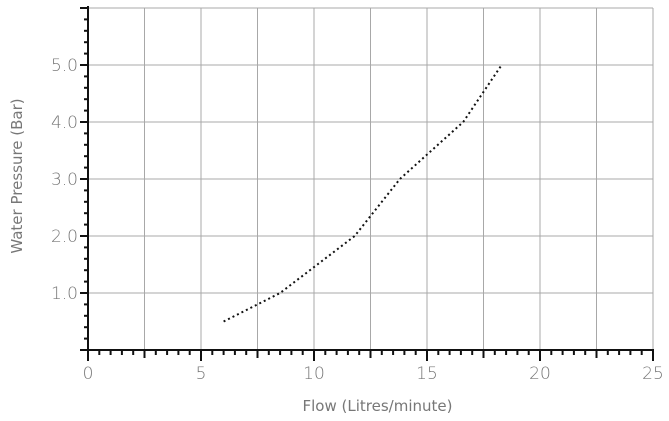 This screenshot has width=669, height=421. Describe the element at coordinates (653, 374) in the screenshot. I see `x-tick-label: 25` at that location.